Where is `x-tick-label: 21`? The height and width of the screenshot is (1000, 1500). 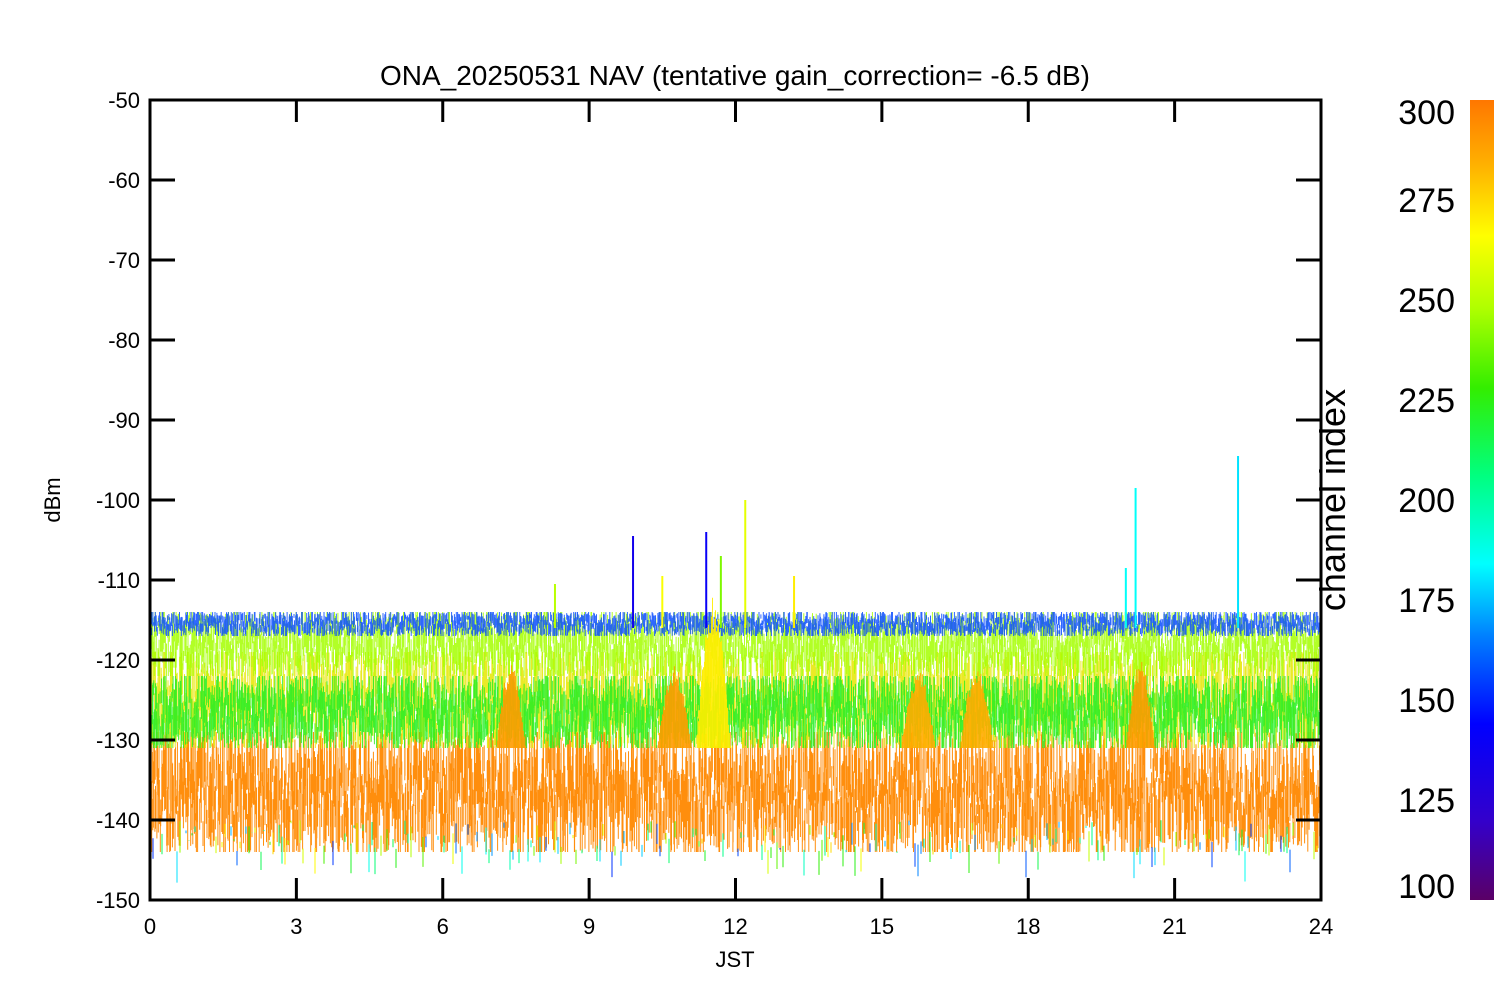 x-tick-label: 21 is located at coordinates (1174, 926).